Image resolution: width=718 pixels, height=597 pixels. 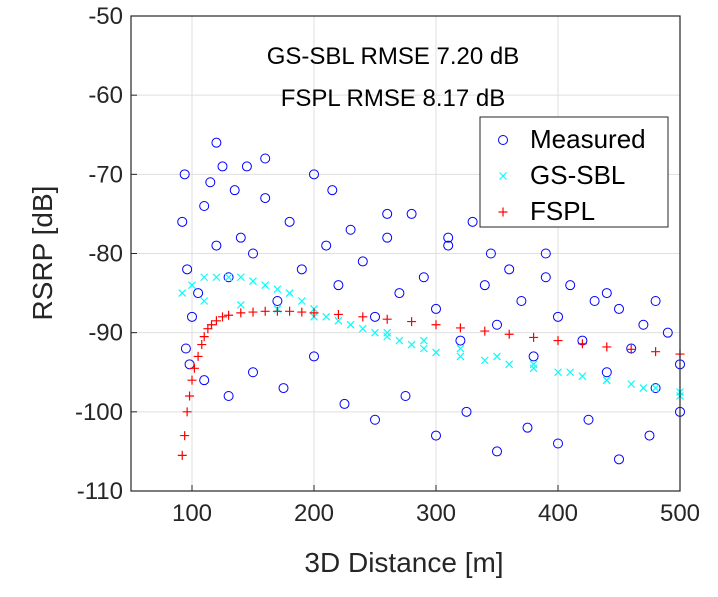 What do you see at coordinates (562, 211) in the screenshot?
I see `legend-label-fspl: FSPL` at bounding box center [562, 211].